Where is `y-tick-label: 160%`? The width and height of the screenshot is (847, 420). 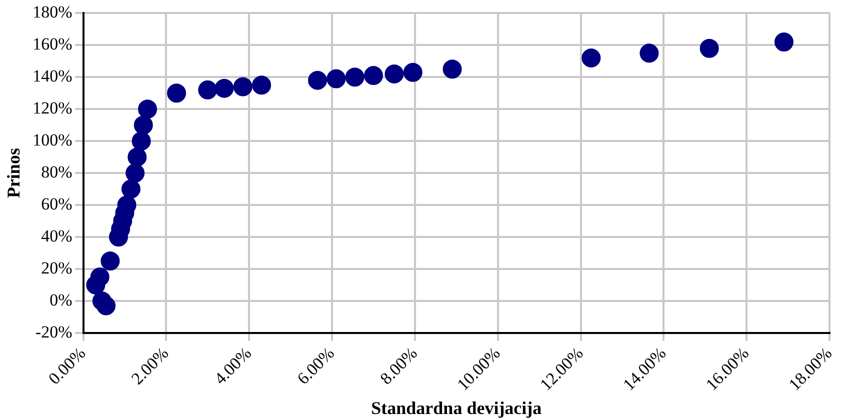
y-tick-label: 160% is located at coordinates (52, 44).